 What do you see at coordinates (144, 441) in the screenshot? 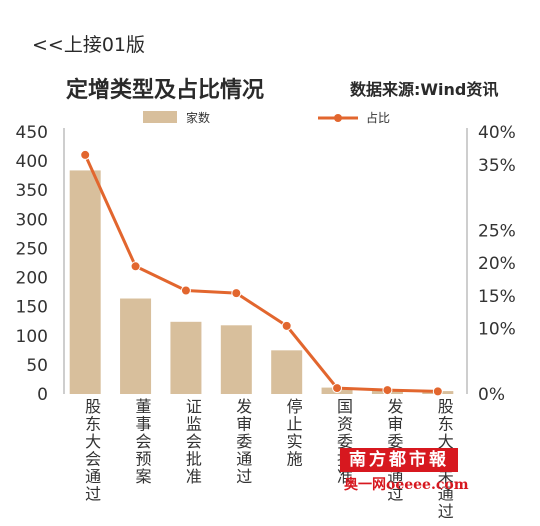
I see `x-tick-label: 董事会预案` at bounding box center [144, 441].